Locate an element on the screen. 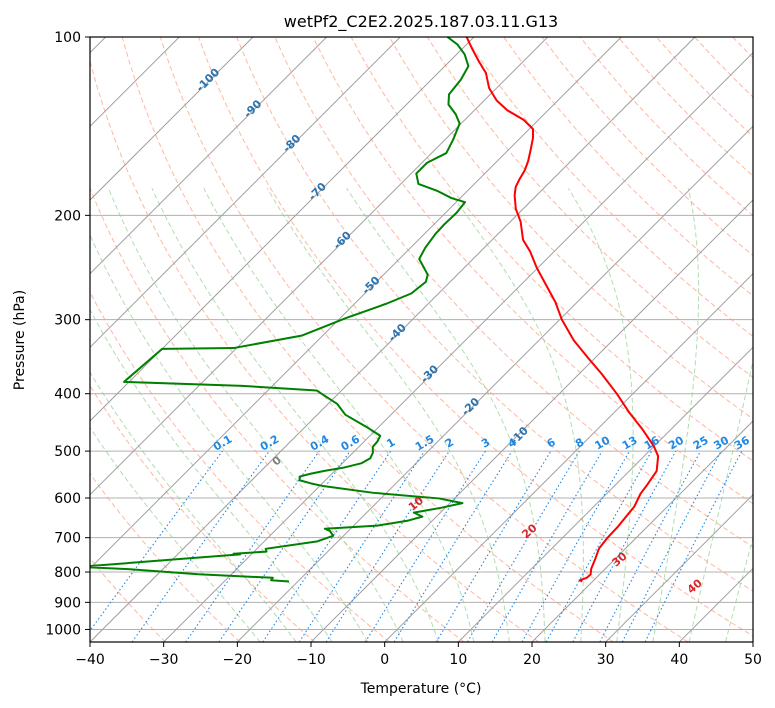 This screenshot has height=708, width=775. isotherm-label: -30 is located at coordinates (429, 373).